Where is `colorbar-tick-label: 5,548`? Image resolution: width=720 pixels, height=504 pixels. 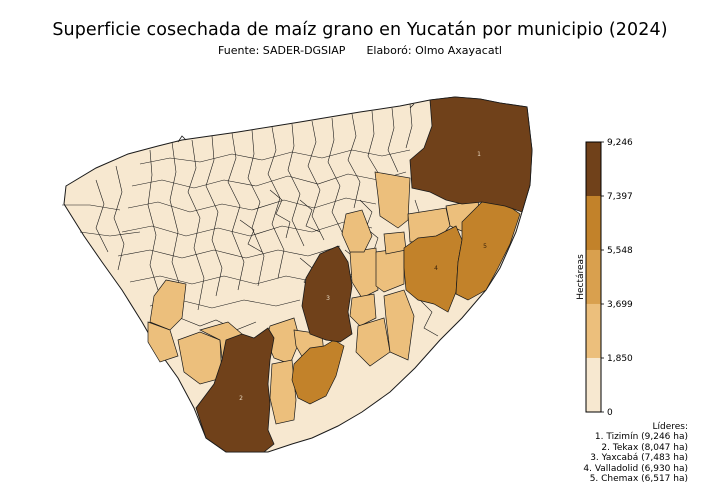 colorbar-tick-label: 5,548 is located at coordinates (620, 251).